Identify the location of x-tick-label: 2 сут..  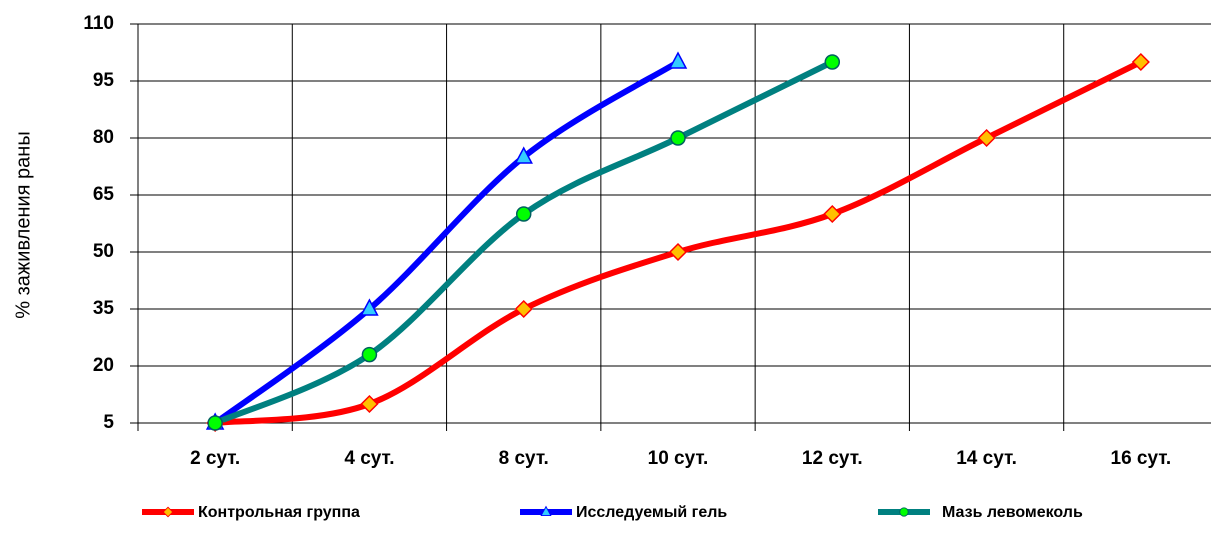
(215, 458).